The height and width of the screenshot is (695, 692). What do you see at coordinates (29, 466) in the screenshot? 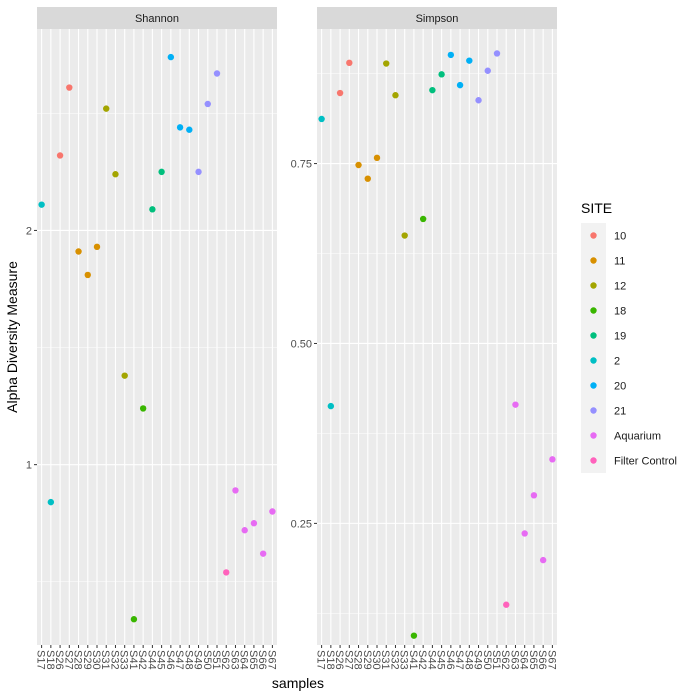
I see `y-tick-label: 1` at bounding box center [29, 466].